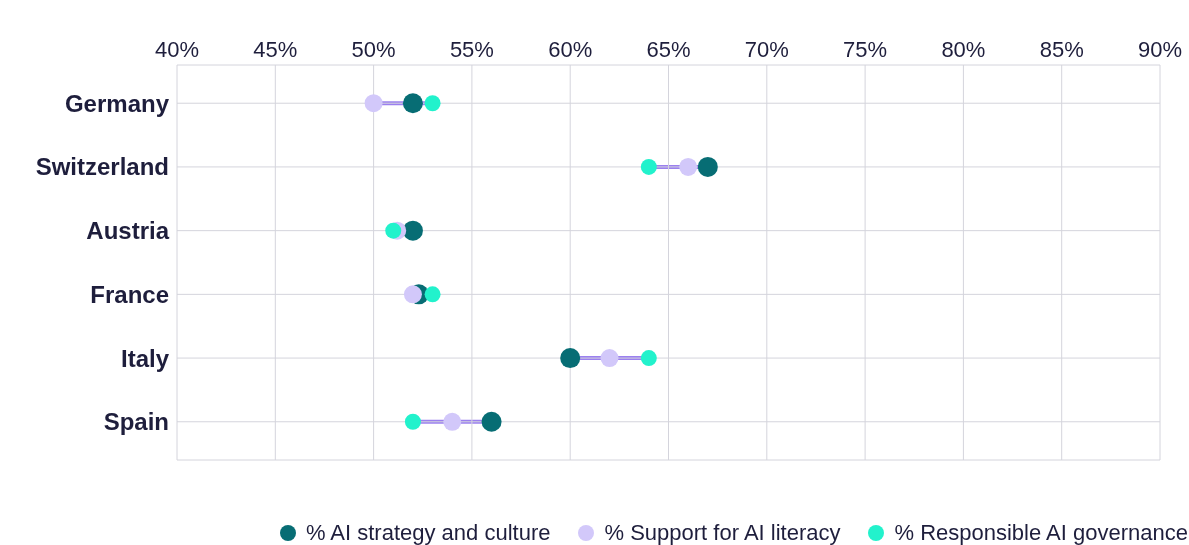 This screenshot has height=545, width=1189. What do you see at coordinates (766, 49) in the screenshot?
I see `x-tick-label: 70%` at bounding box center [766, 49].